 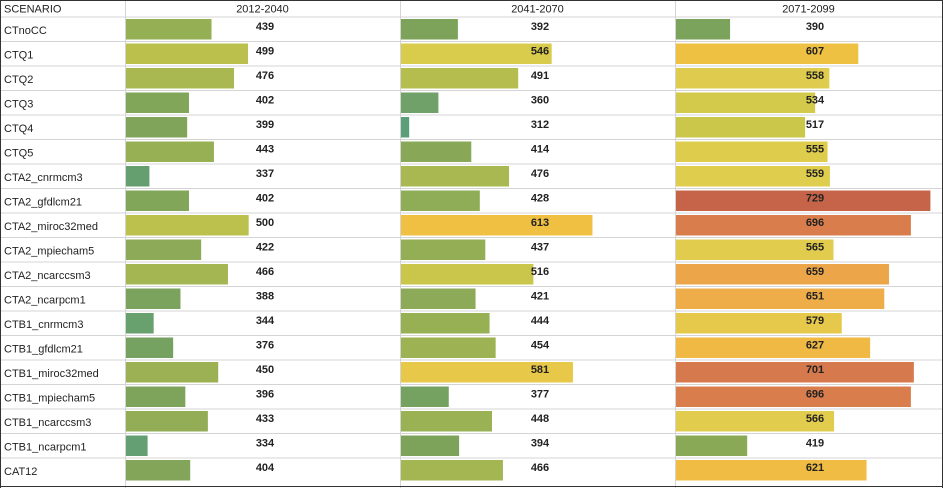 What do you see at coordinates (43, 203) in the screenshot?
I see `scenario-name: CTA2_gfdlcm21` at bounding box center [43, 203].